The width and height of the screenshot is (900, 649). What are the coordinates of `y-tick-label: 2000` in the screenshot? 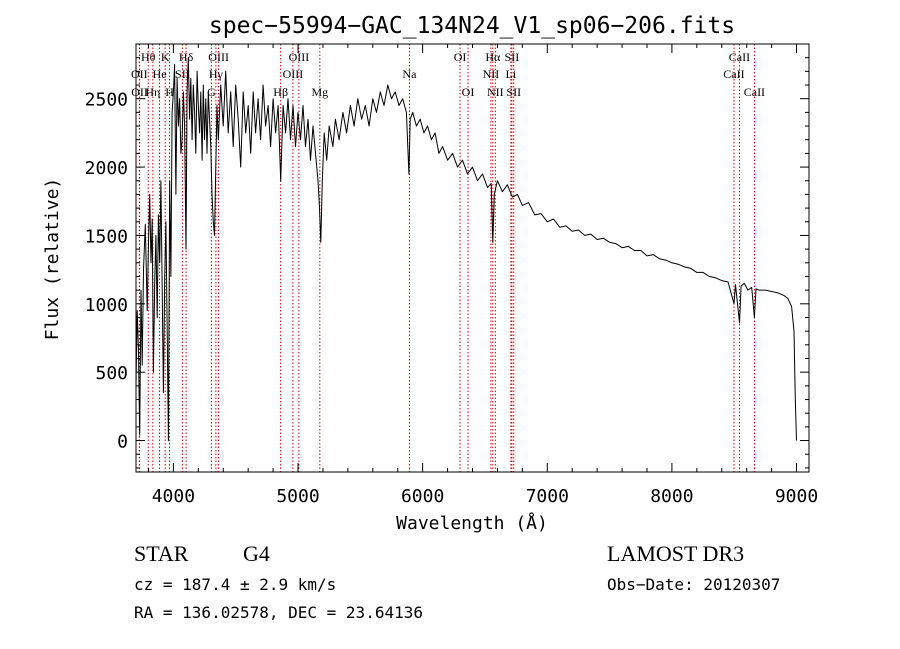 It's located at (106, 168).